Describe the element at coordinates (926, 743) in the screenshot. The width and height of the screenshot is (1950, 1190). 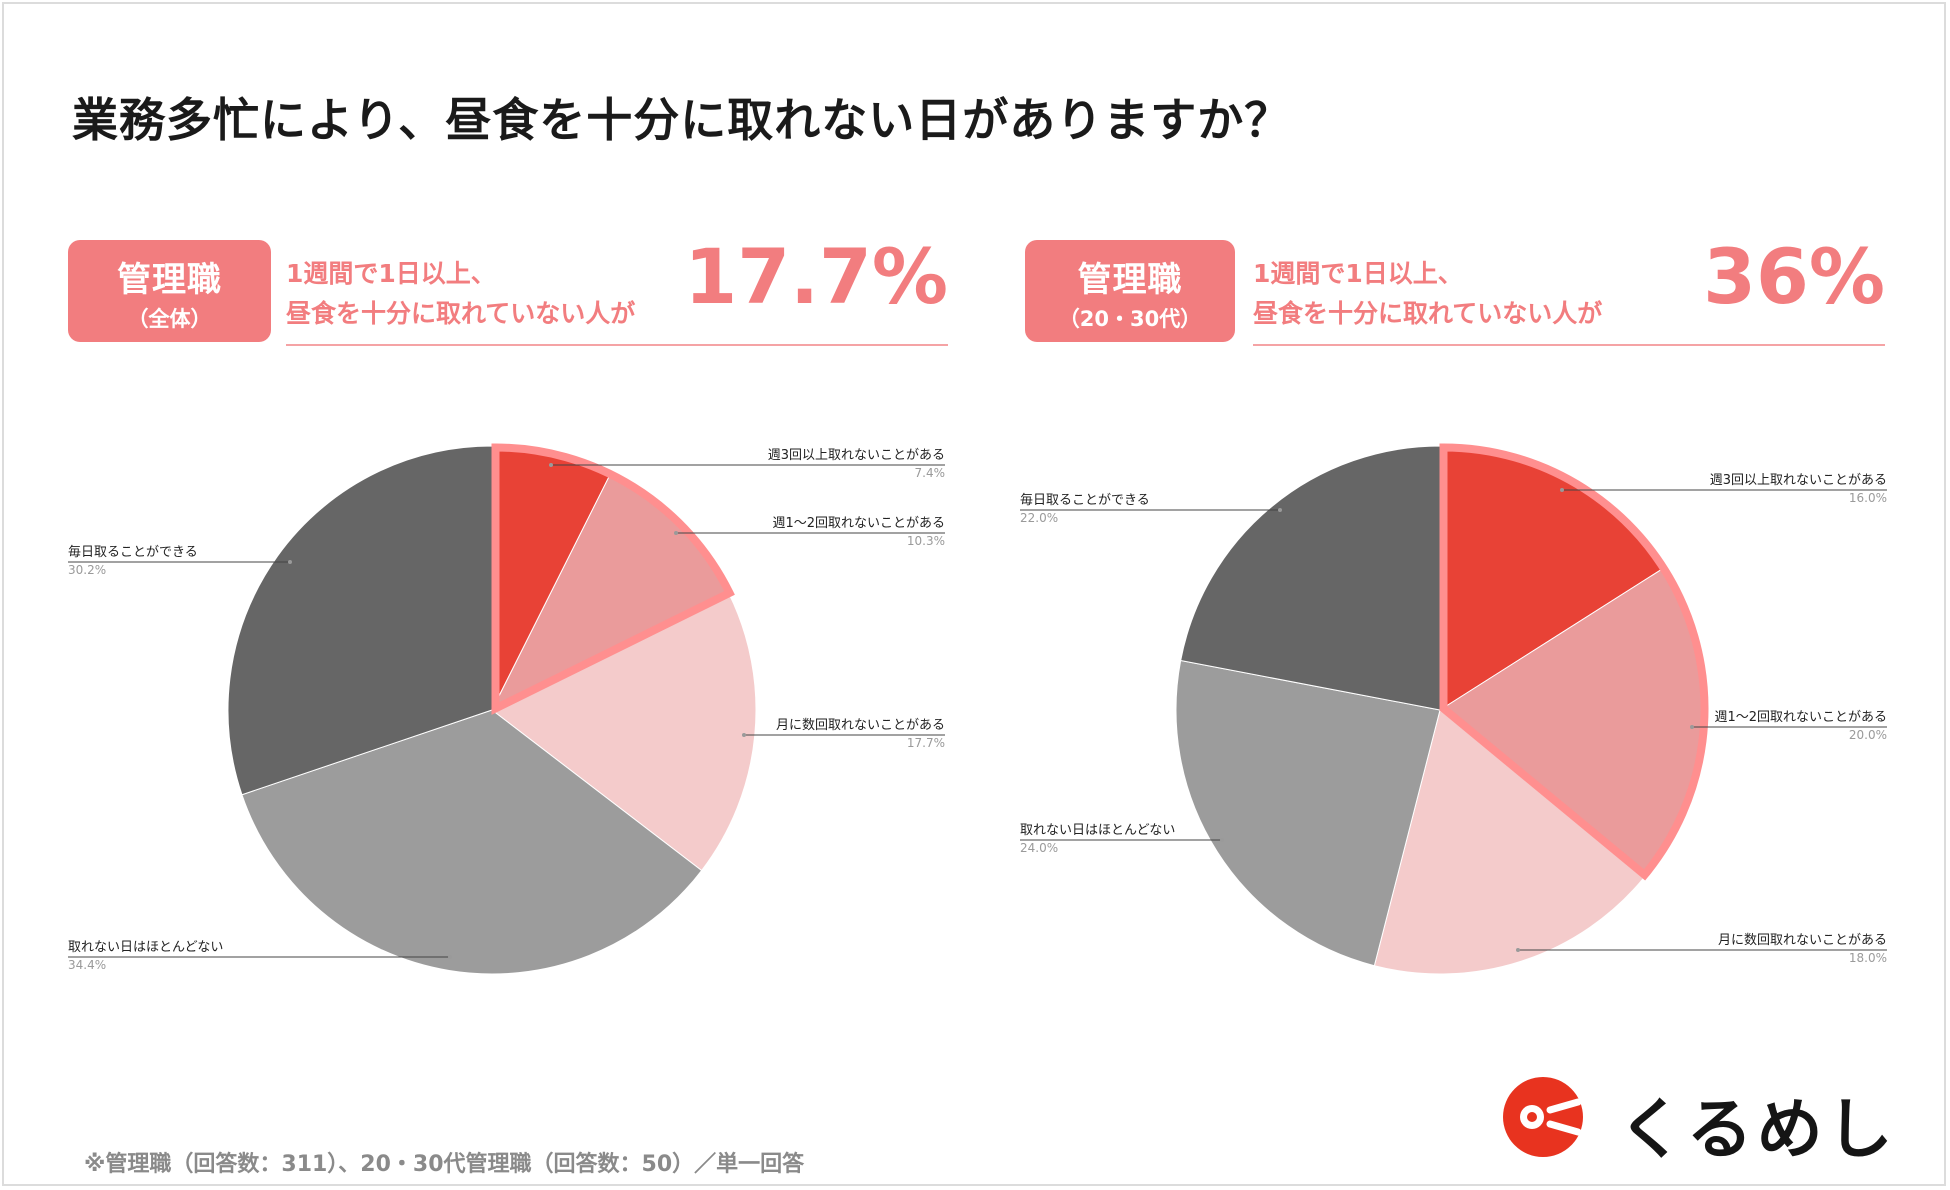
I see `value-label: 17.7%` at that location.